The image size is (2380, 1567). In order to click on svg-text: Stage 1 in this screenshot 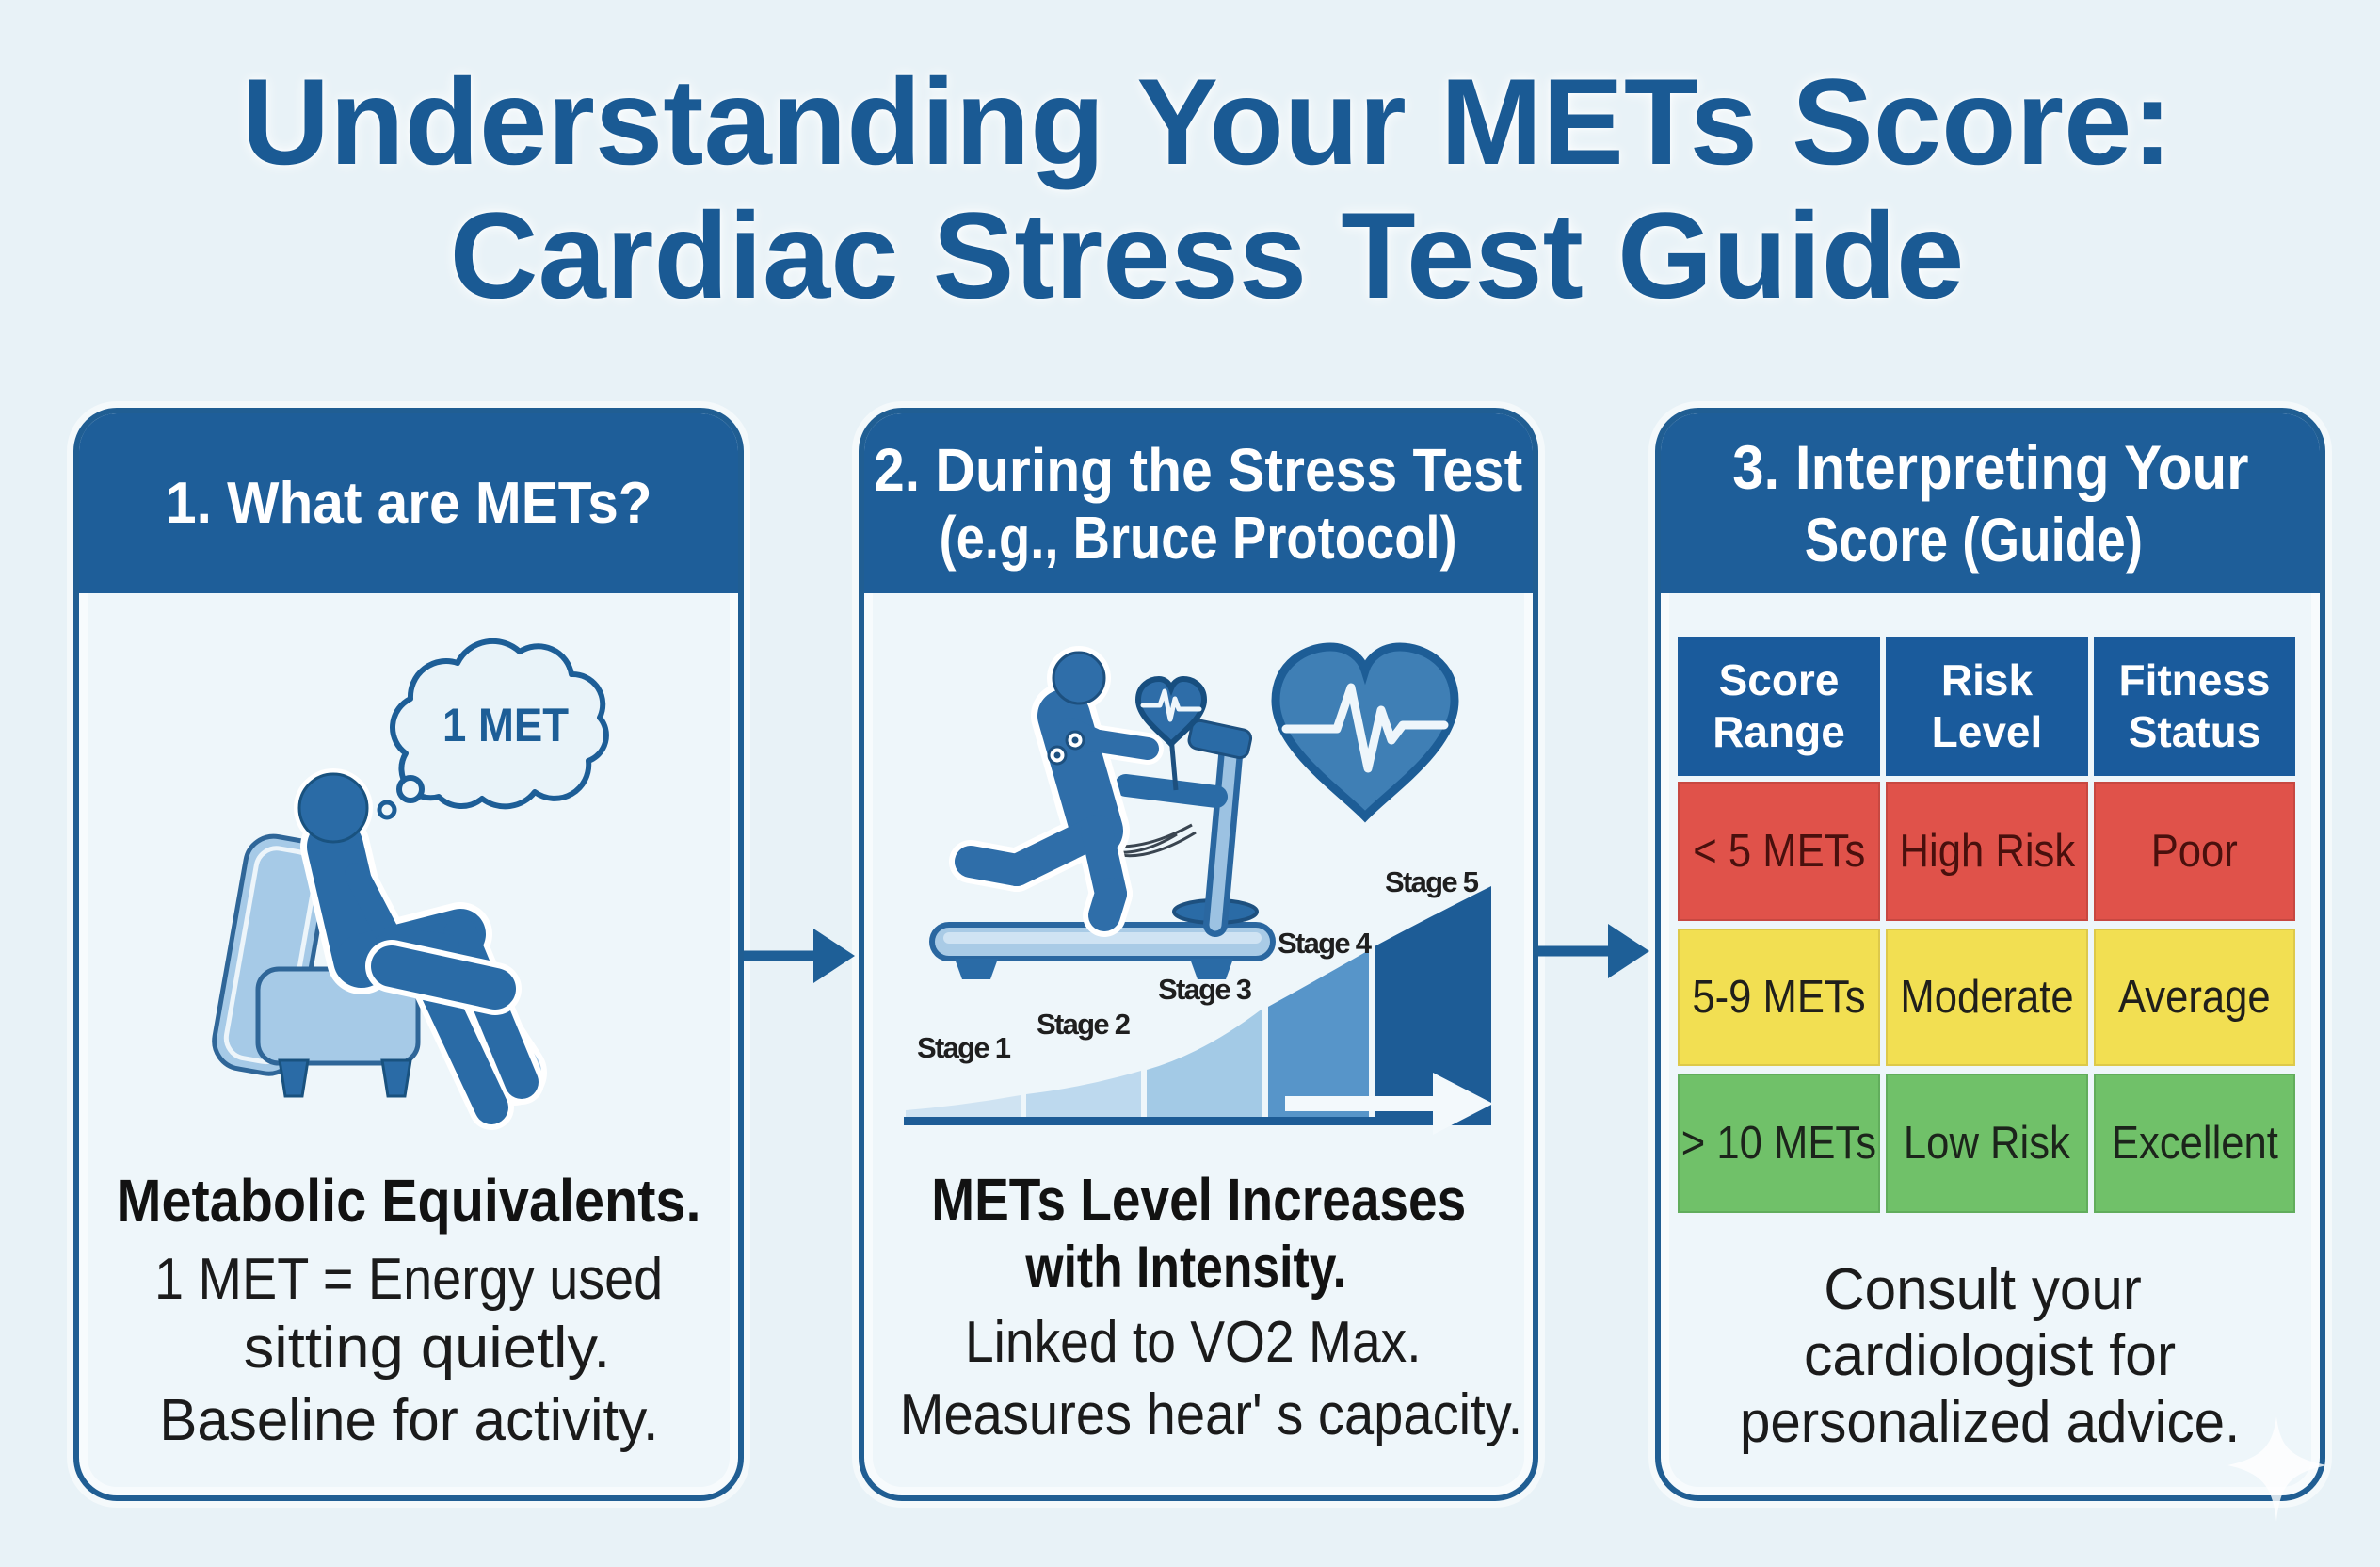, I will do `click(964, 1047)`.